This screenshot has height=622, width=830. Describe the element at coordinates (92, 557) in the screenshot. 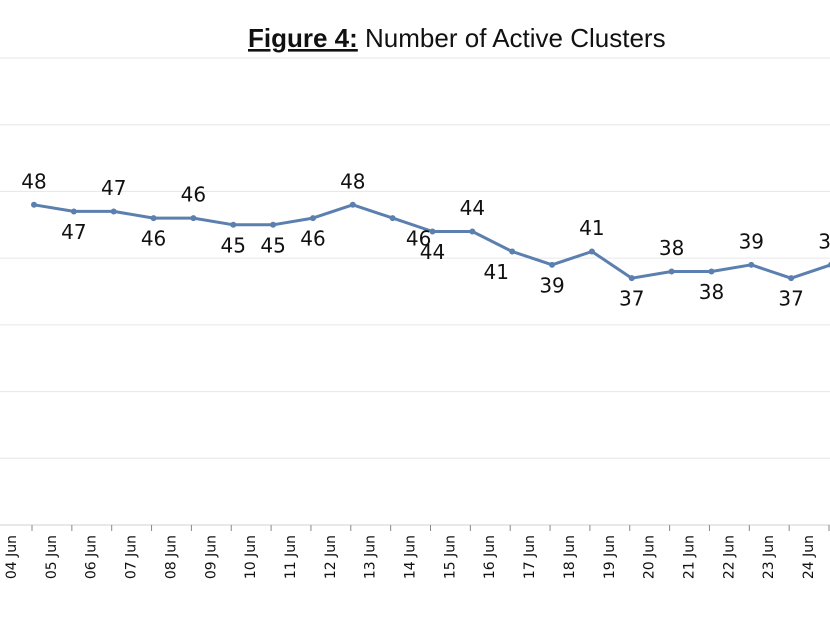

I see `x-tick-label: 06 Jun` at that location.